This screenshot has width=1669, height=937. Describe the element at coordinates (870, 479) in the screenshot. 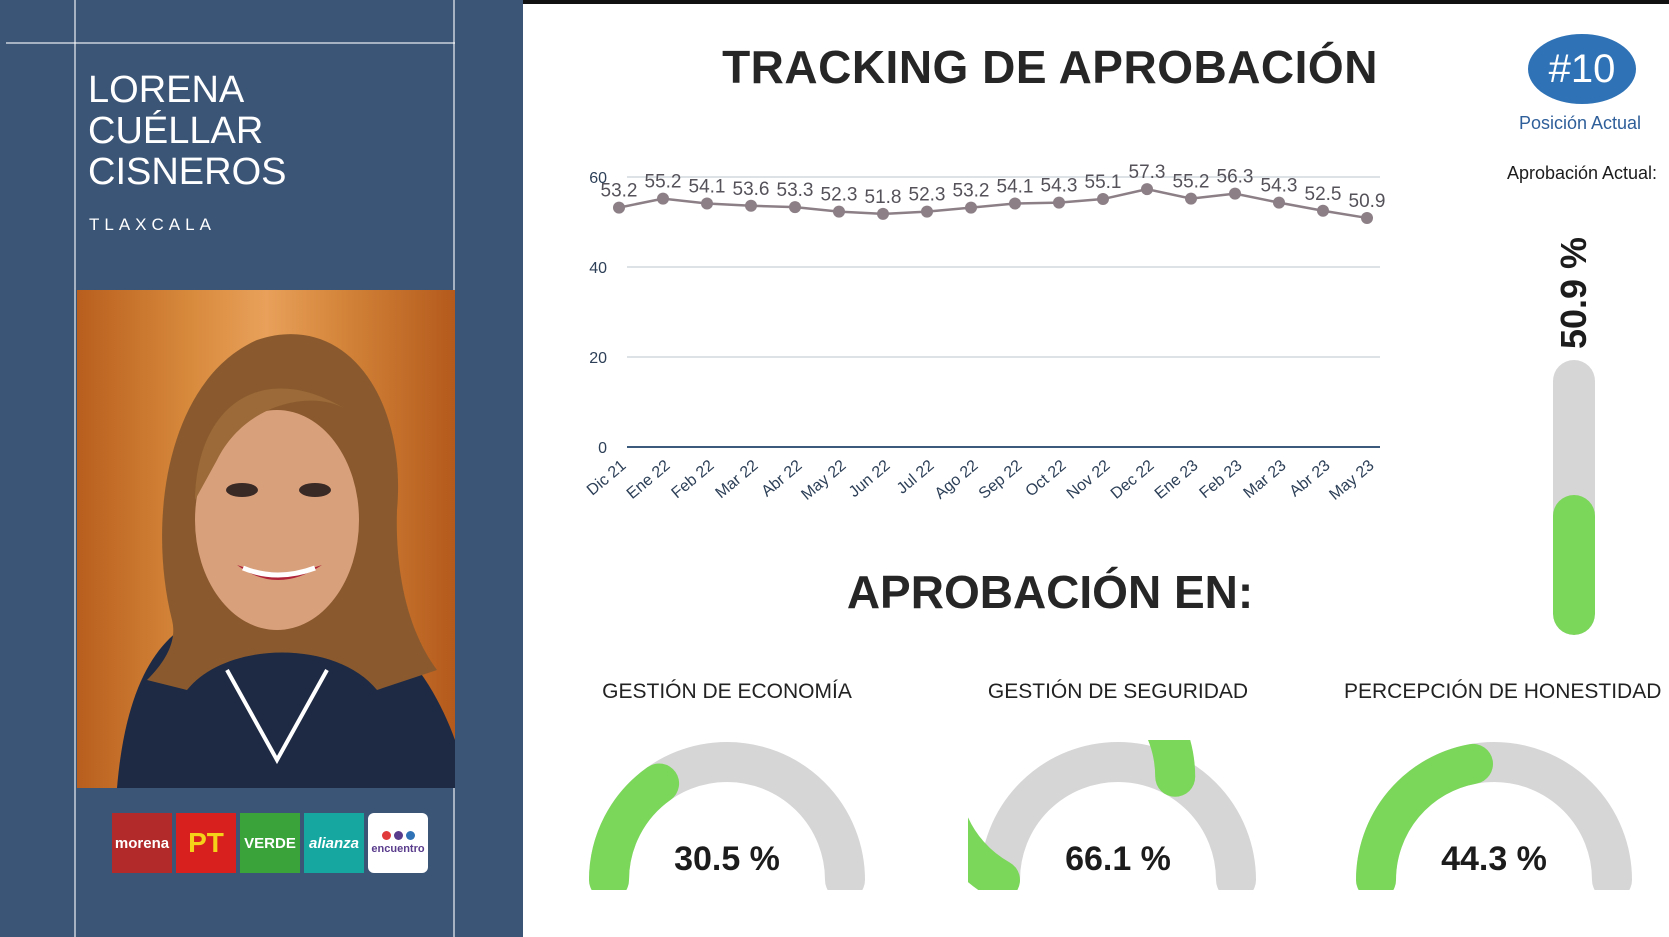

I see `x-tick-label: Jun 22` at that location.